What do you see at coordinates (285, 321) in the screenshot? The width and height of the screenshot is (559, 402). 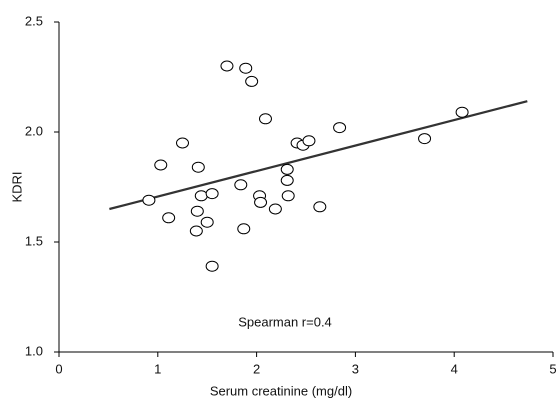 I see `annotation: Spearman r=0.4` at bounding box center [285, 321].